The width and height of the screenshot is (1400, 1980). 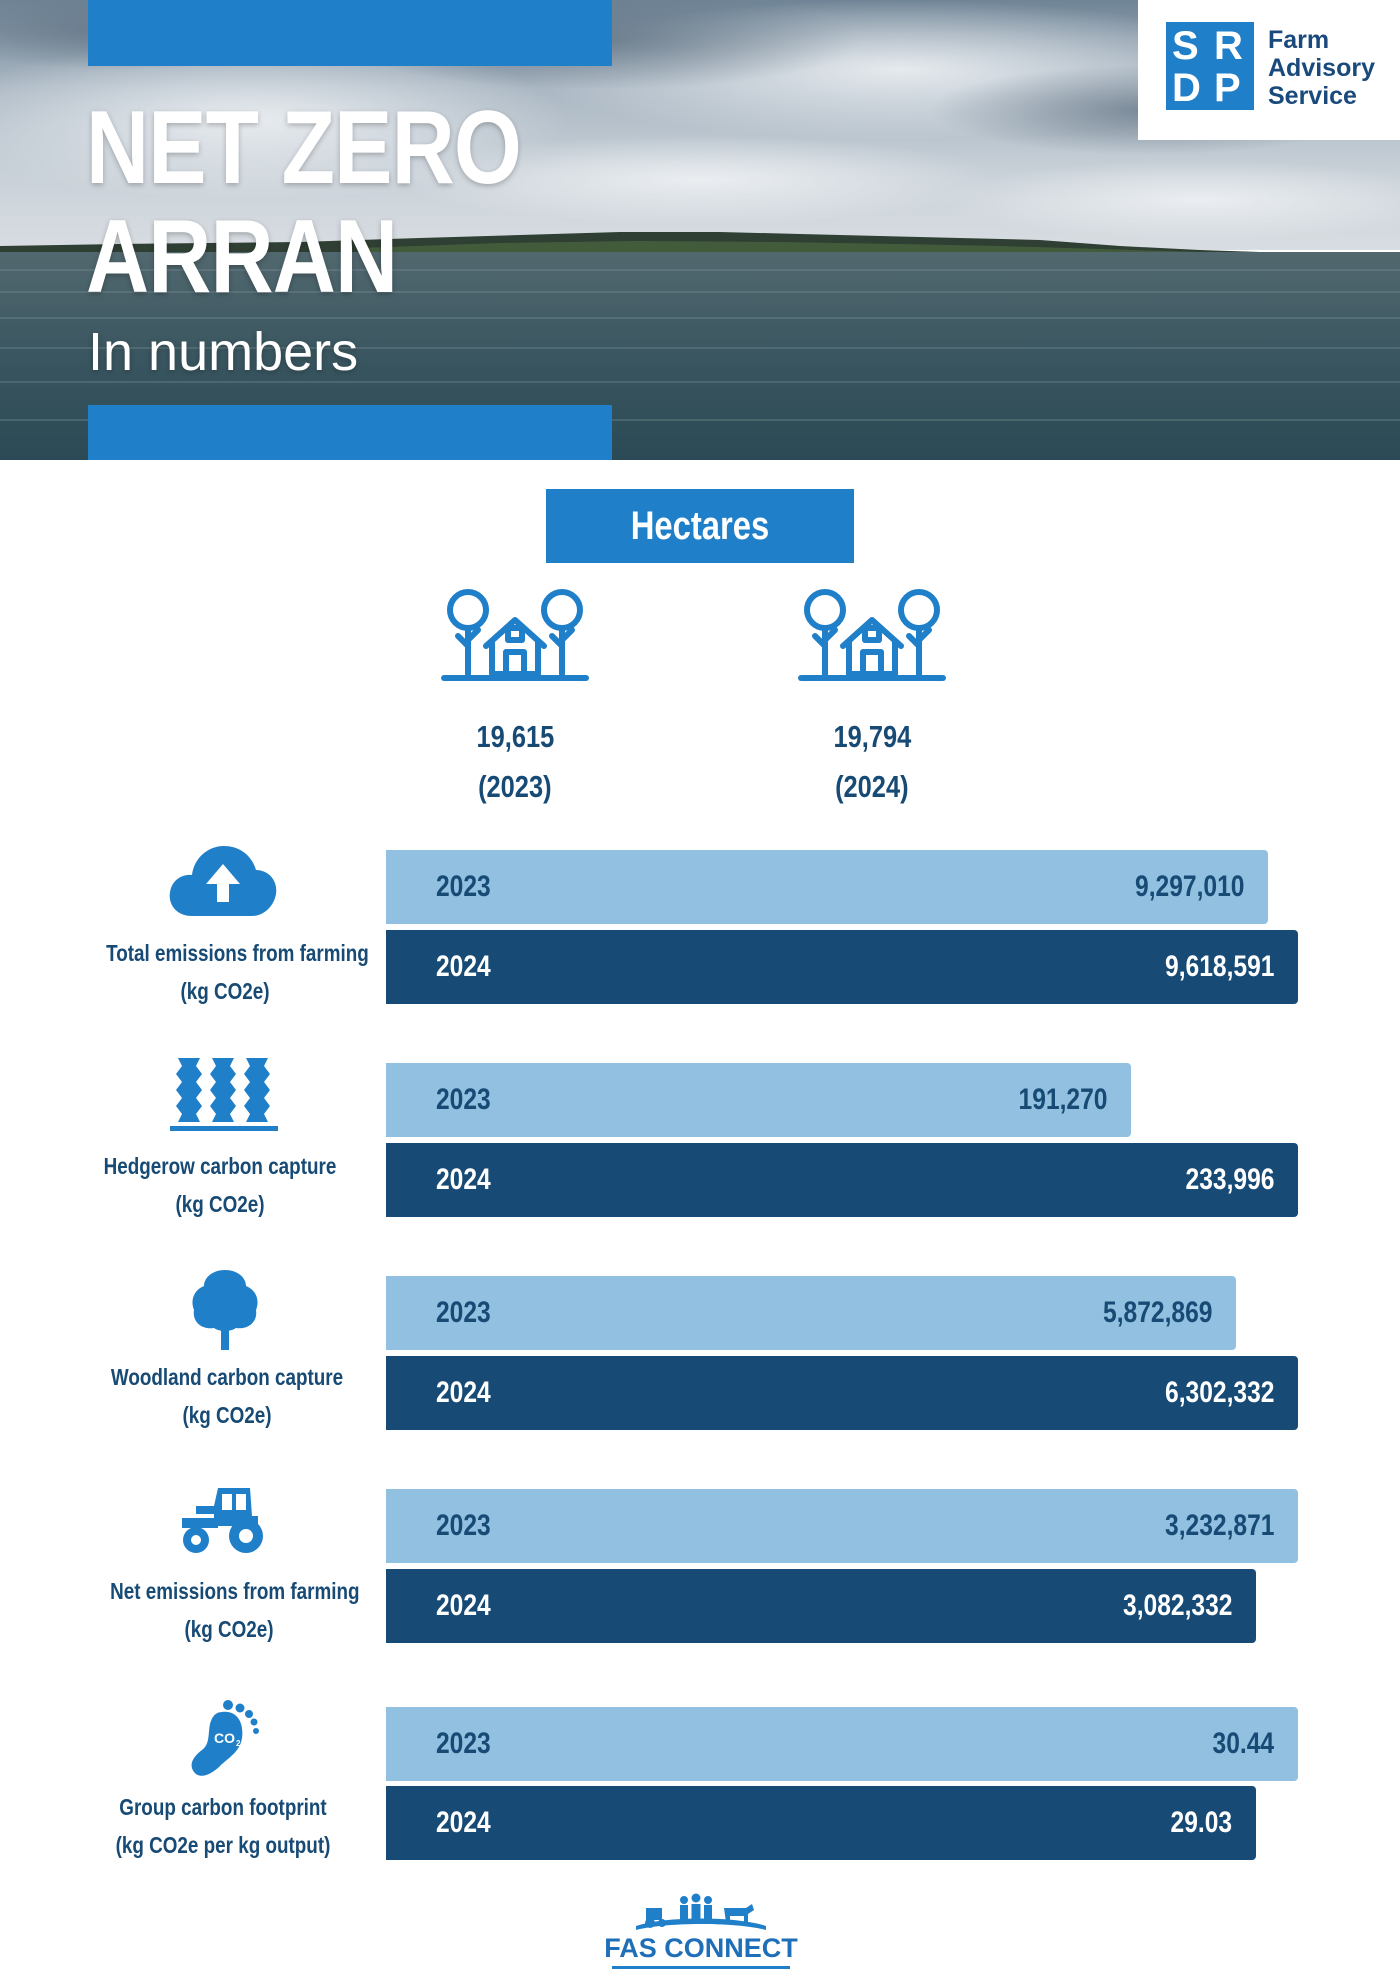 What do you see at coordinates (1312, 96) in the screenshot?
I see `logo-text-line3: Service` at bounding box center [1312, 96].